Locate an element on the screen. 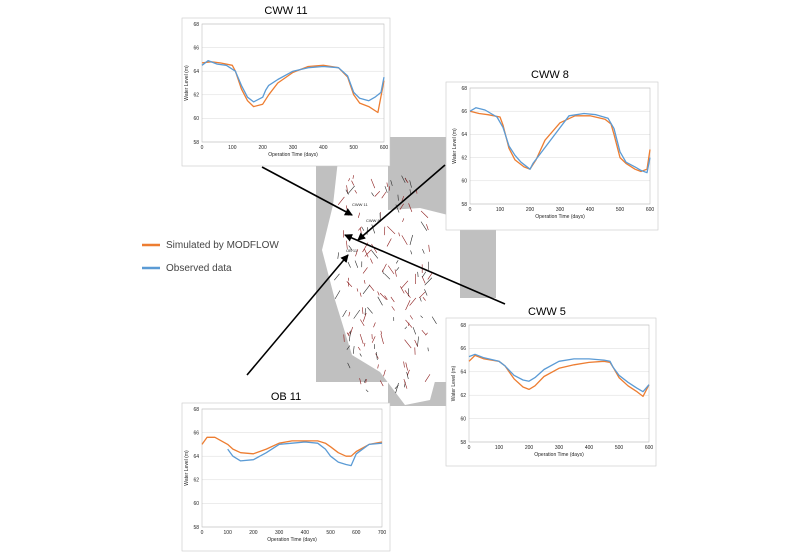  y-tick-label: 64 is located at coordinates (196, 457).